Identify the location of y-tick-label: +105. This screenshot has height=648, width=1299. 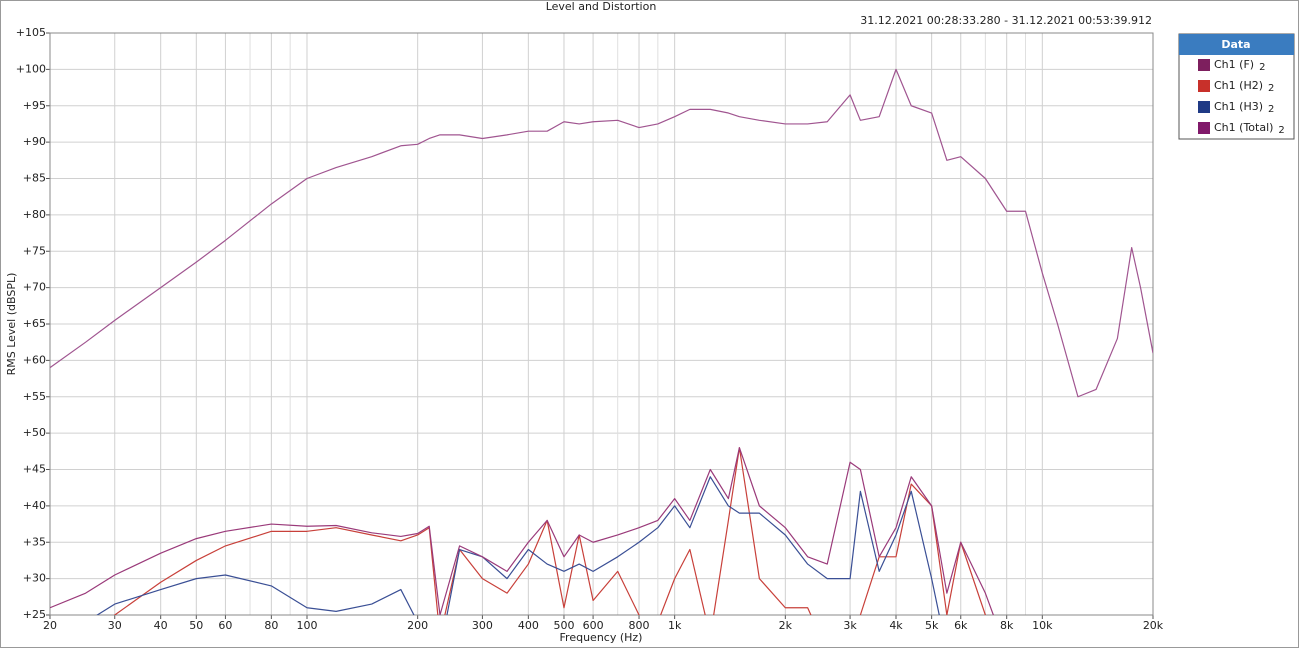
(31, 32).